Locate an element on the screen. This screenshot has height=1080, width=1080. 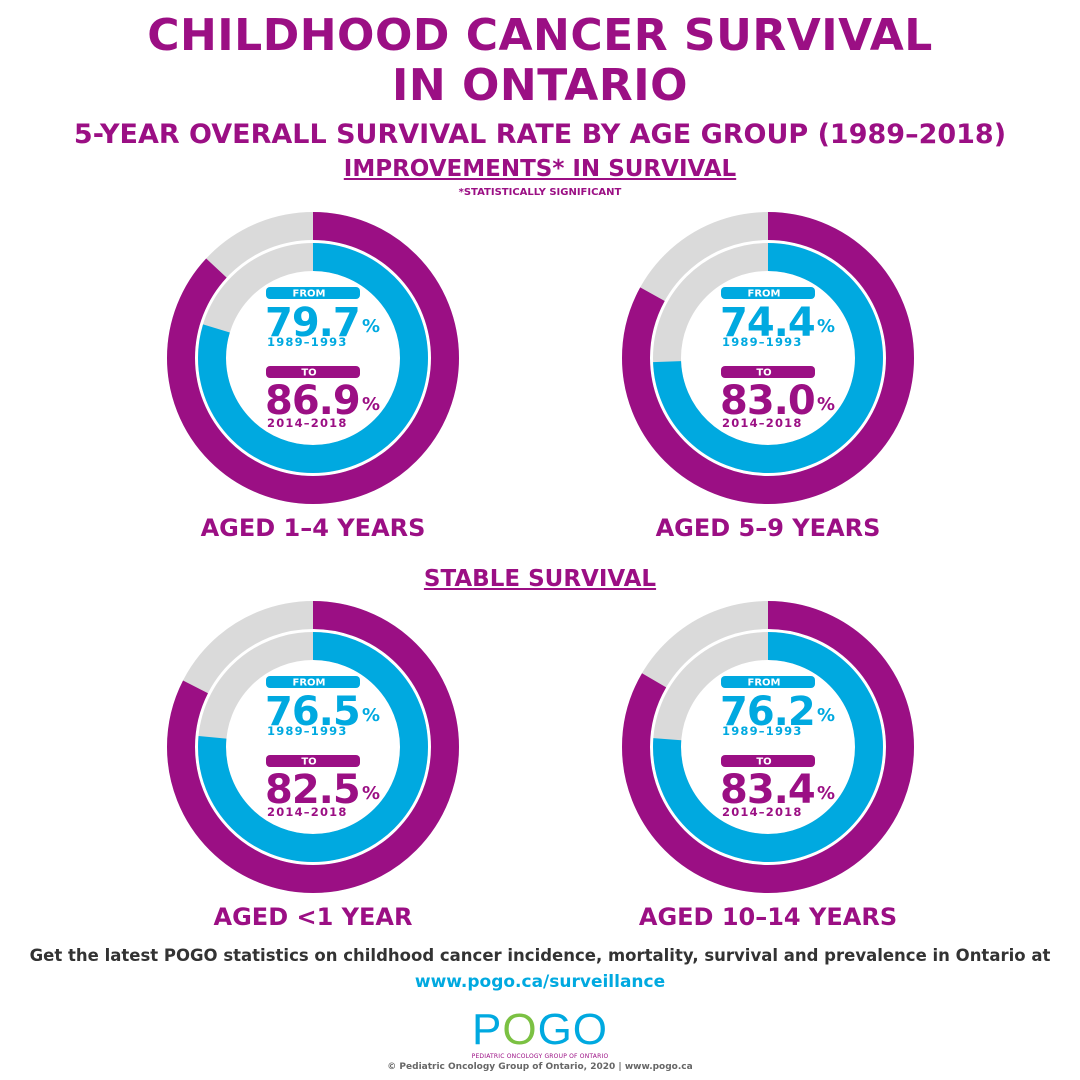
pogo-logo-subtitle: PEDIATRIC ONCOLOGY GROUP OF ONTARIO is located at coordinates (540, 1056).